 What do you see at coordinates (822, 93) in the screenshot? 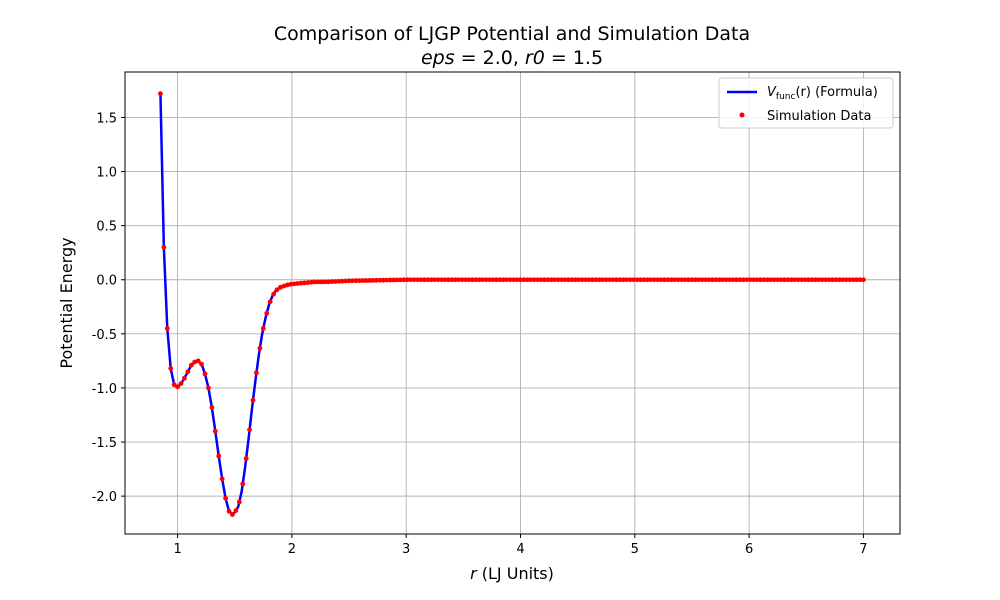
I see `legend-line-label: Vfunc(r) (Formula)` at bounding box center [822, 93].